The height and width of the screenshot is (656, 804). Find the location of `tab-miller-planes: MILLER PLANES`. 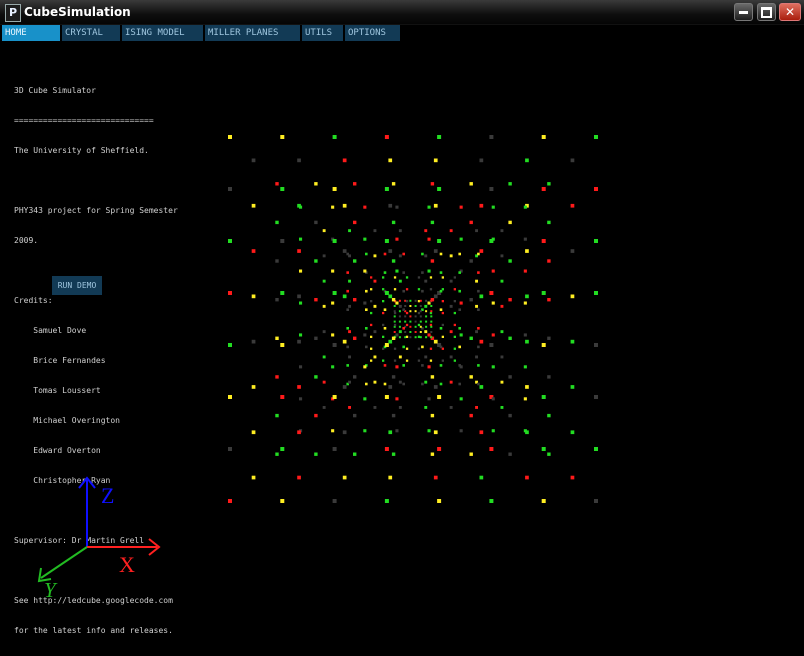

tab-miller-planes: MILLER PLANES is located at coordinates (252, 33).